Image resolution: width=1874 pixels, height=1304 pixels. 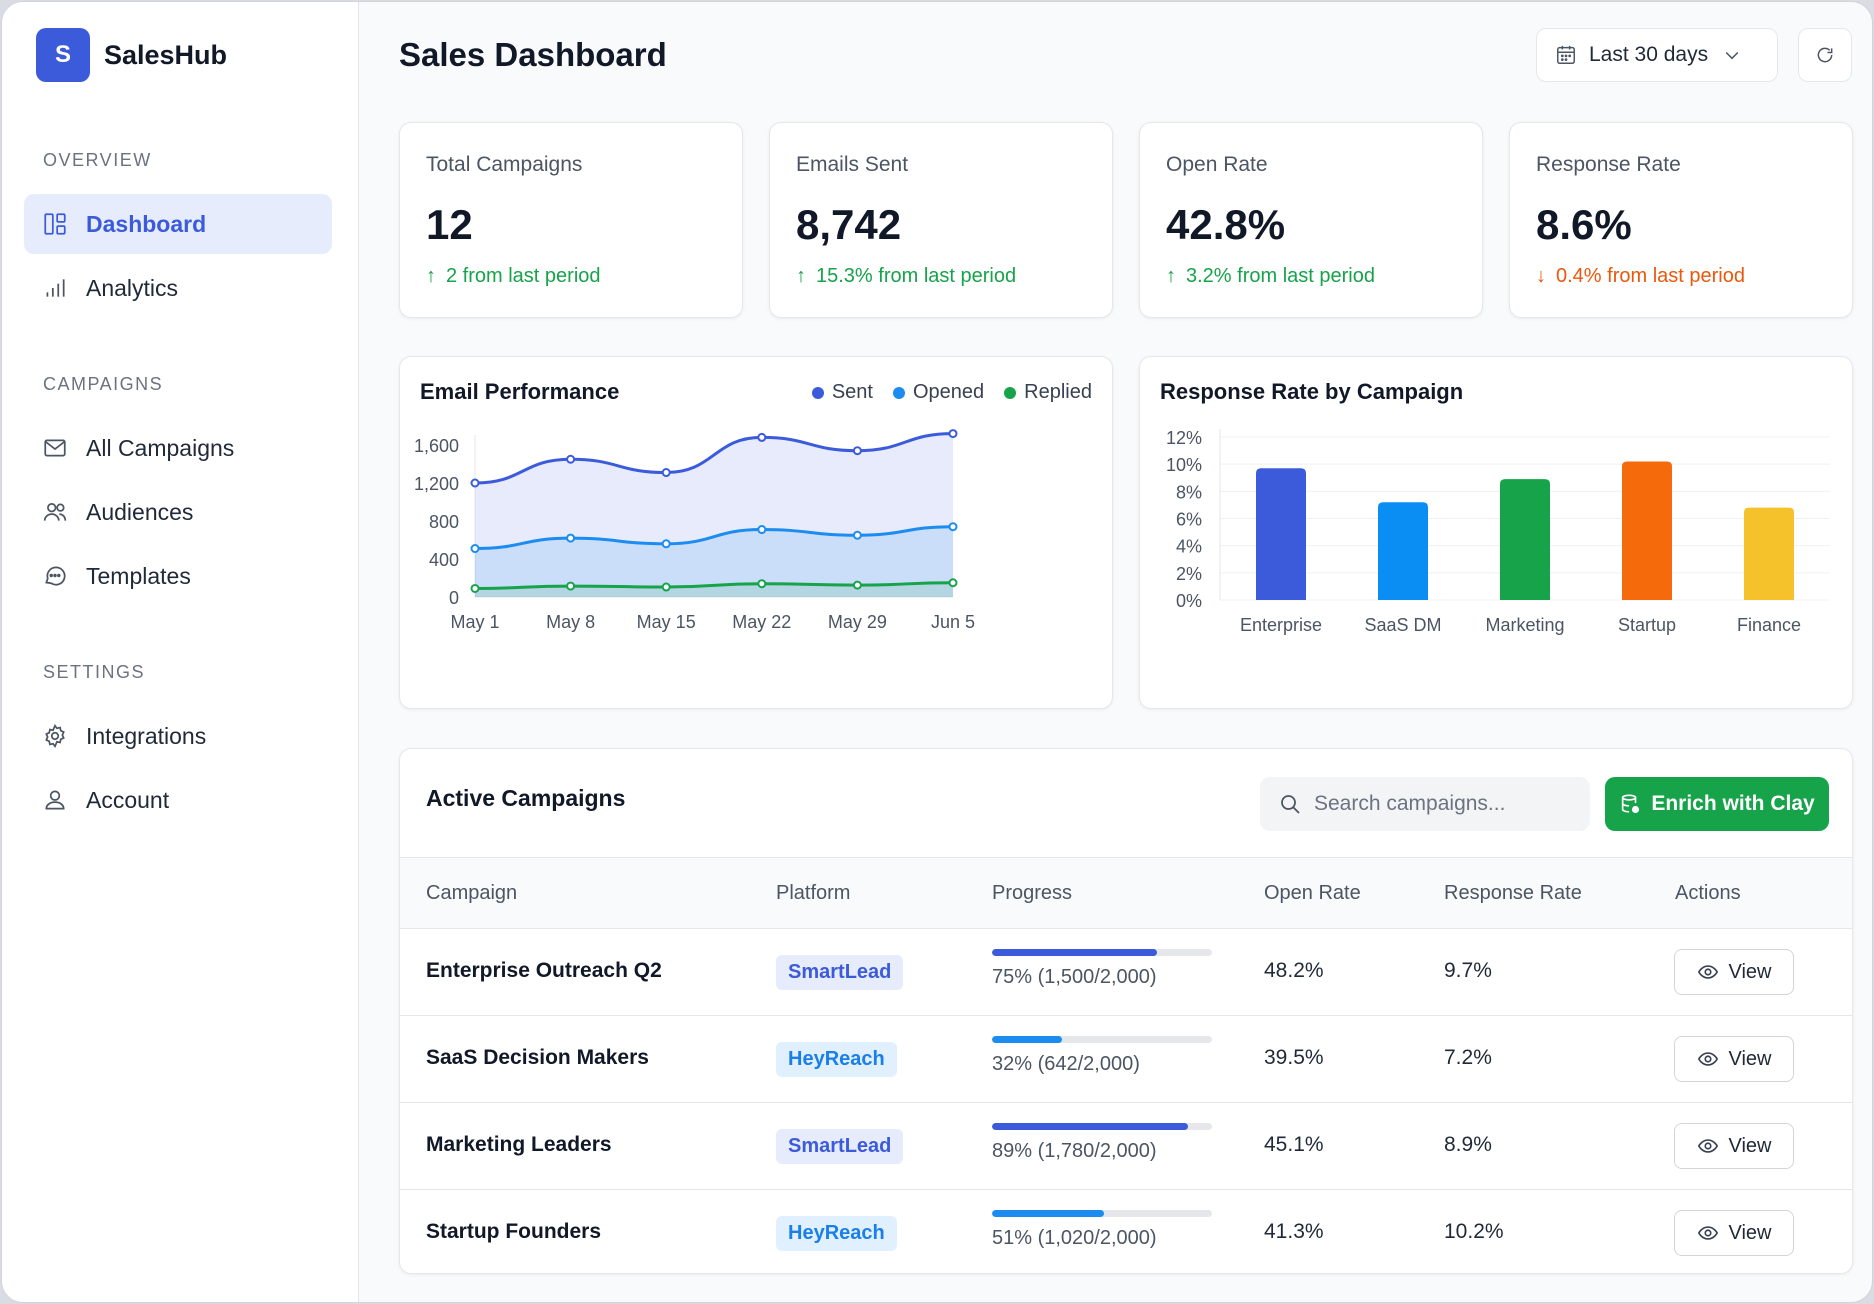 I want to click on sidebar-item-templates: Templates, so click(x=178, y=576).